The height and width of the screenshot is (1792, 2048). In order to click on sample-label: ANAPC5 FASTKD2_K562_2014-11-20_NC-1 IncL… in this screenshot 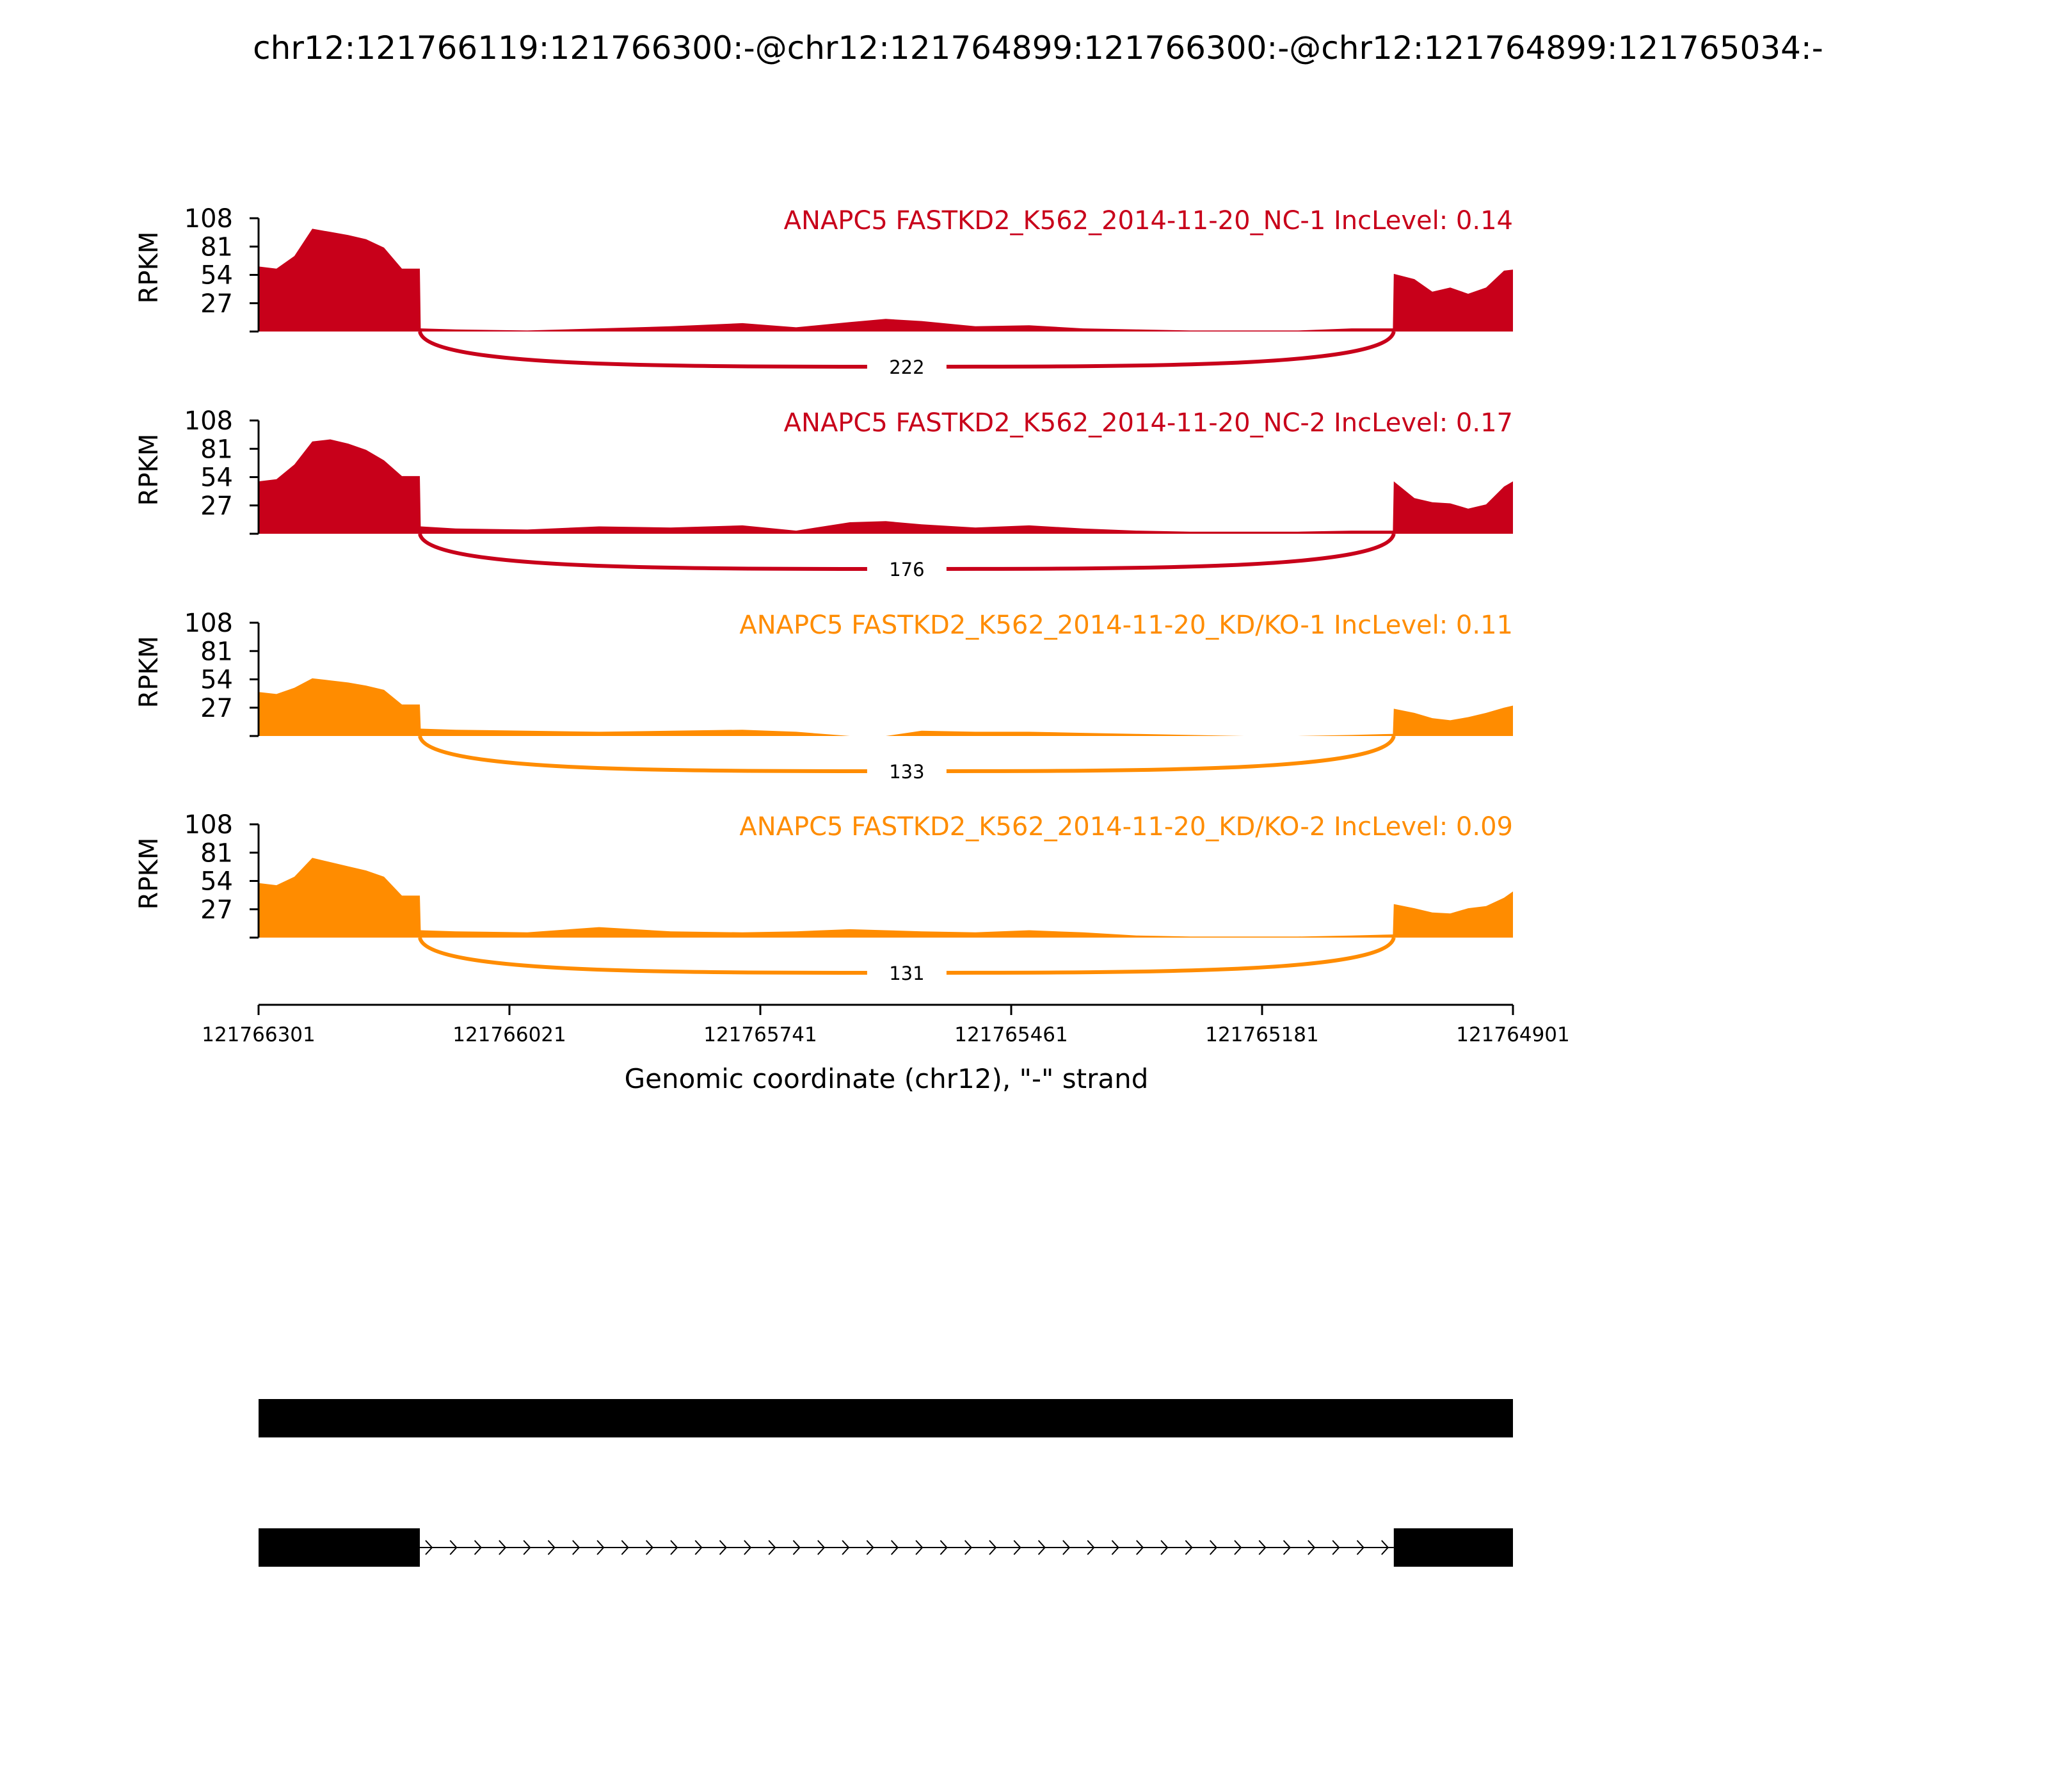, I will do `click(1148, 221)`.